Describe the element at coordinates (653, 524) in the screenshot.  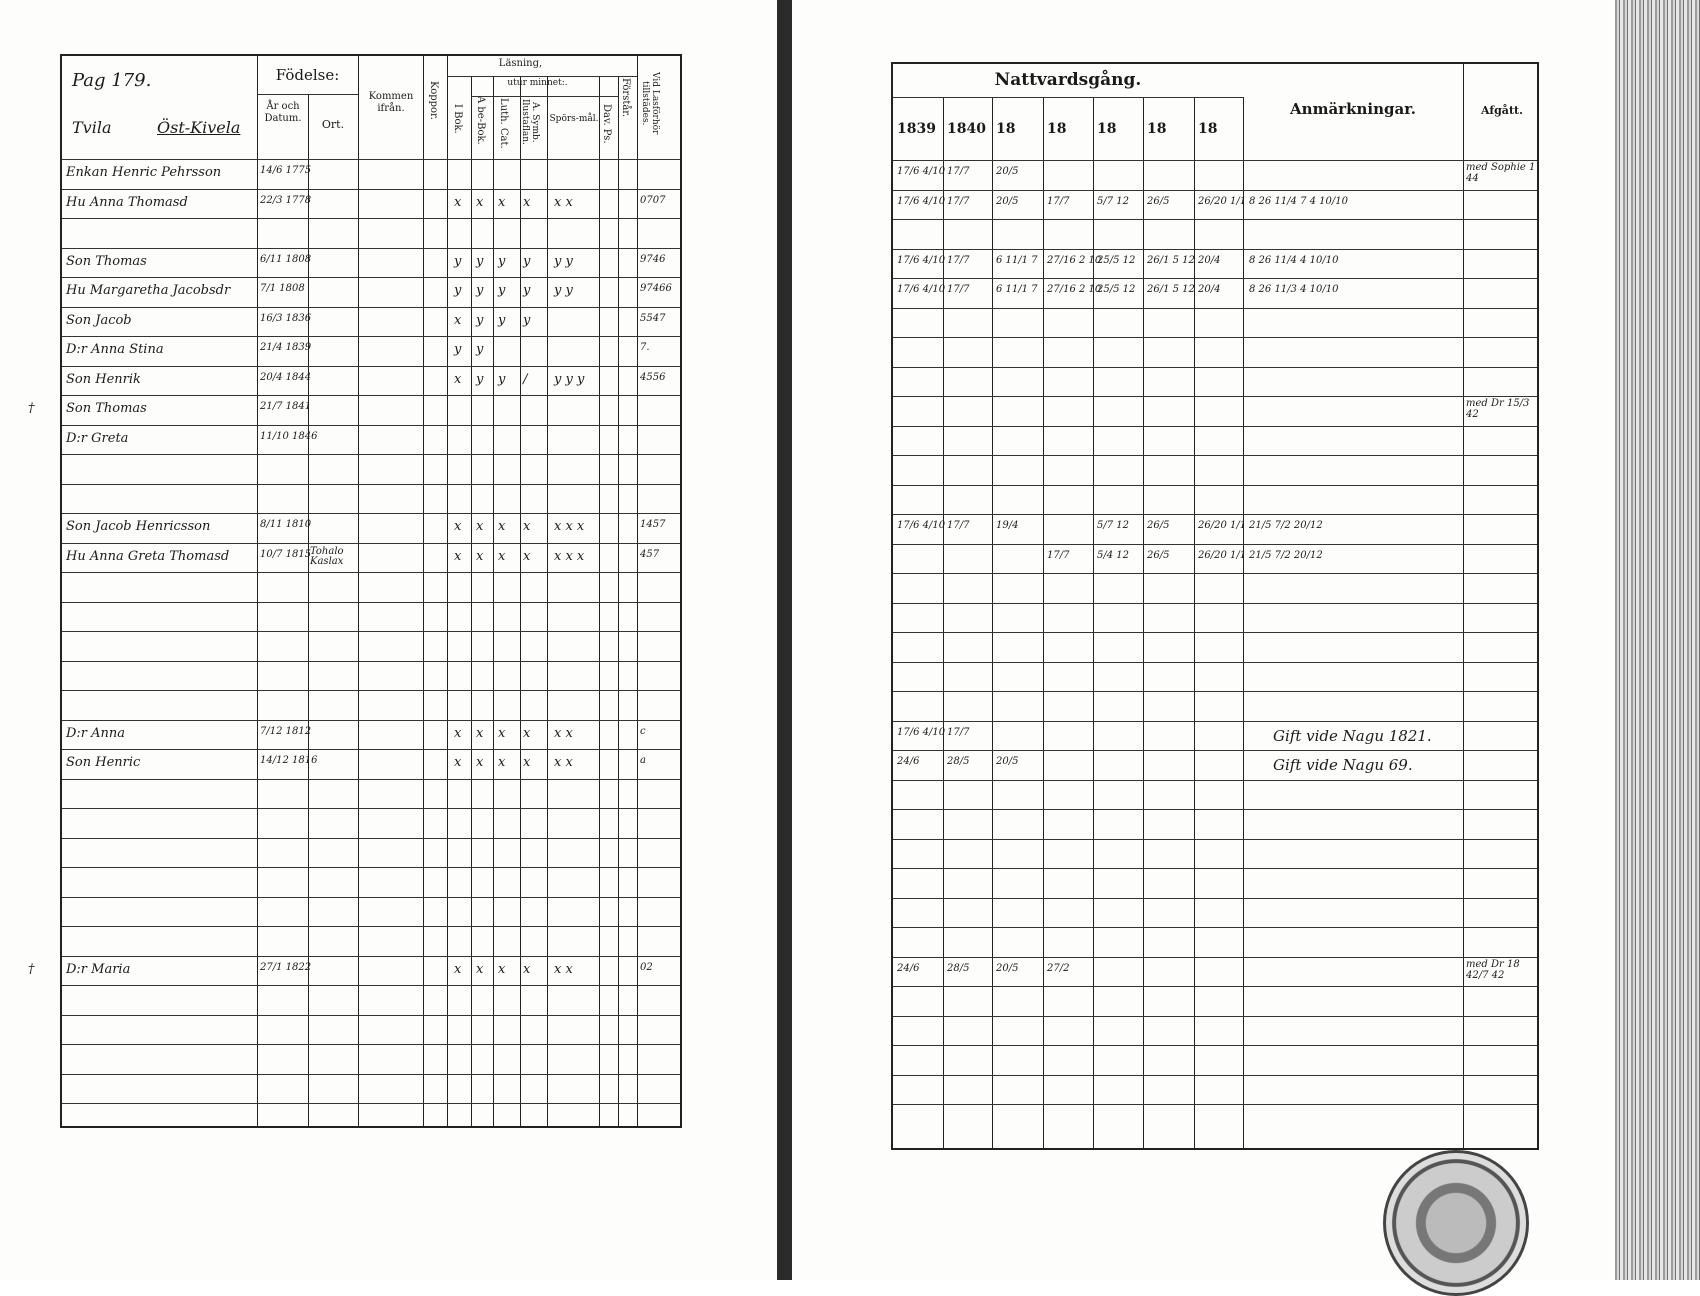
I see `examination-marks: 1457` at that location.